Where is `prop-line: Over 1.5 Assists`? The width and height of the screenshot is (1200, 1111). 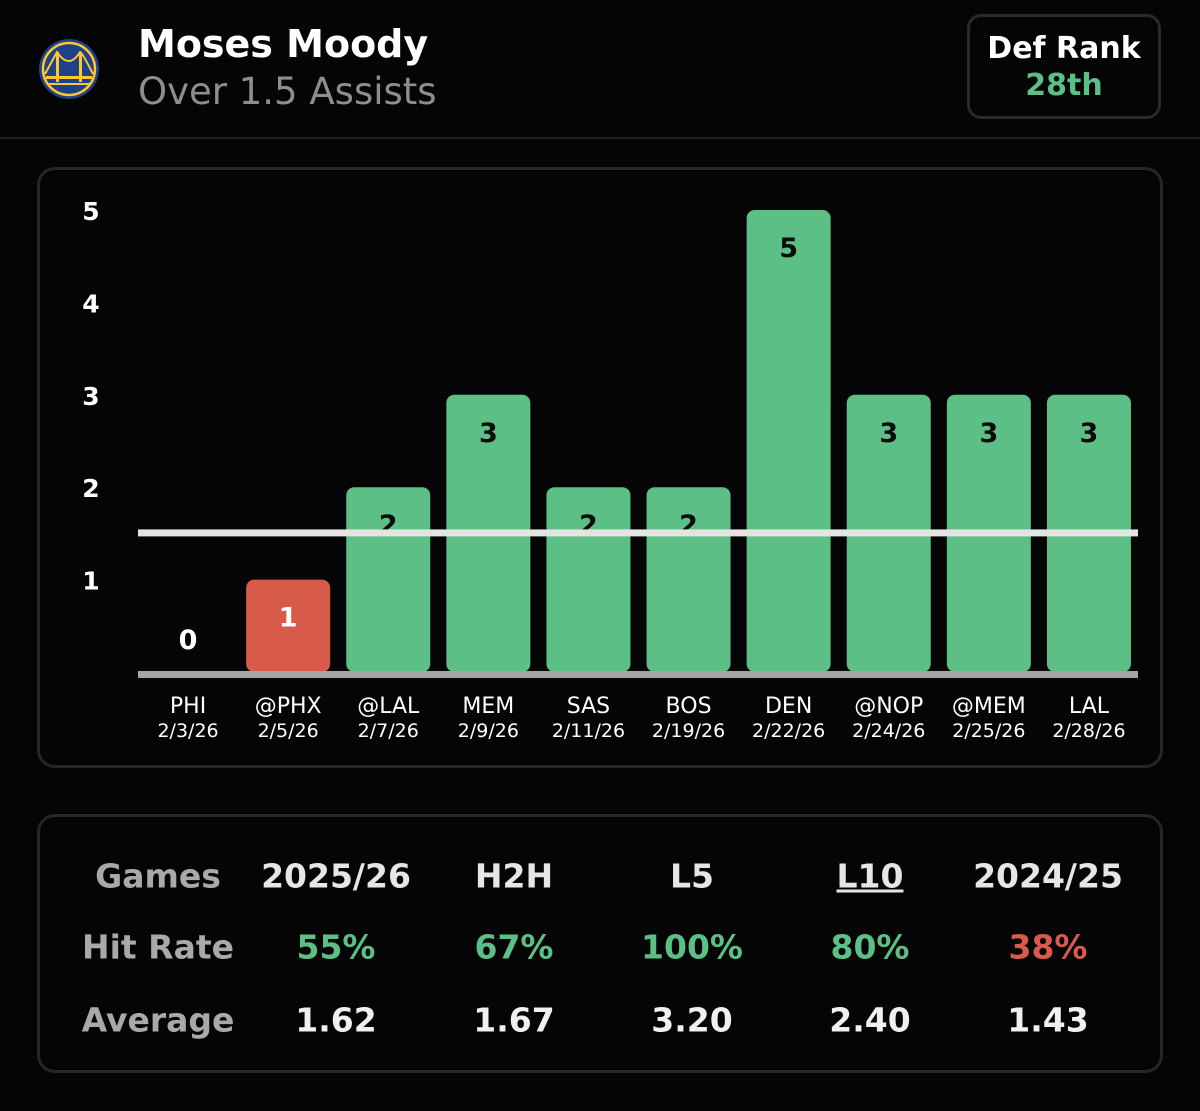 prop-line: Over 1.5 Assists is located at coordinates (287, 91).